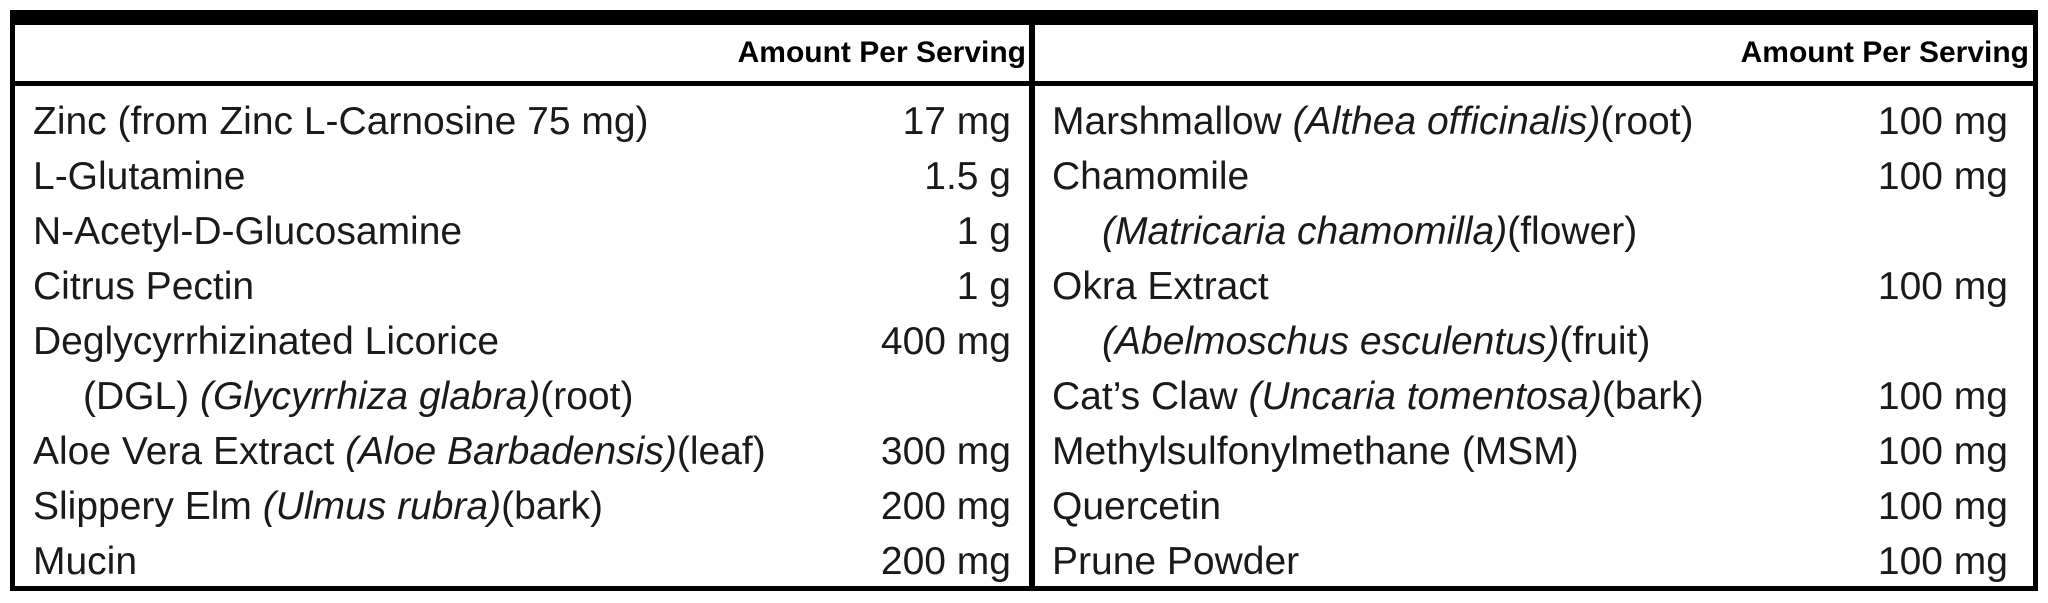 The width and height of the screenshot is (2048, 603). What do you see at coordinates (1572, 231) in the screenshot?
I see `ingredient-plant-part: (flower)` at bounding box center [1572, 231].